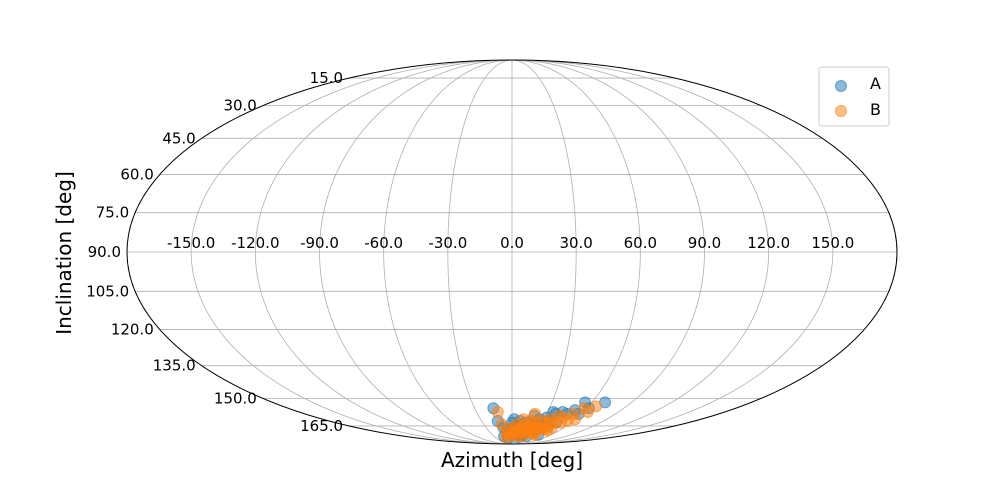 Image resolution: width=1000 pixels, height=500 pixels. I want to click on y-tick-label: 45.0, so click(178, 138).